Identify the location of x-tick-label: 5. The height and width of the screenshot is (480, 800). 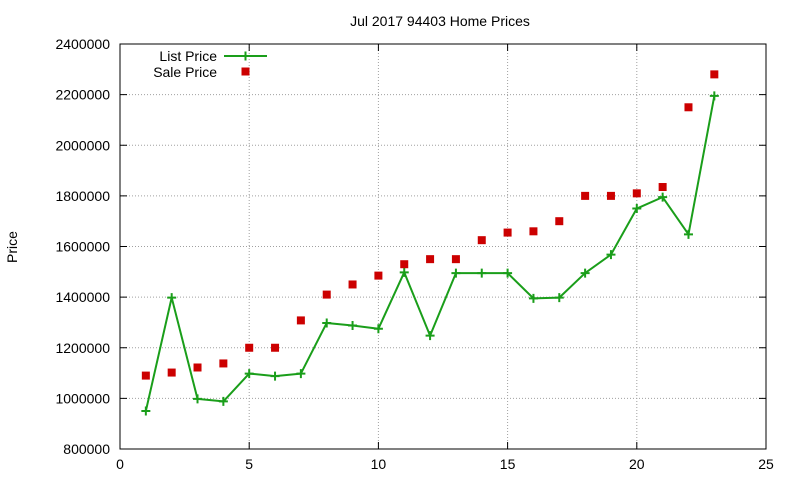
(249, 464).